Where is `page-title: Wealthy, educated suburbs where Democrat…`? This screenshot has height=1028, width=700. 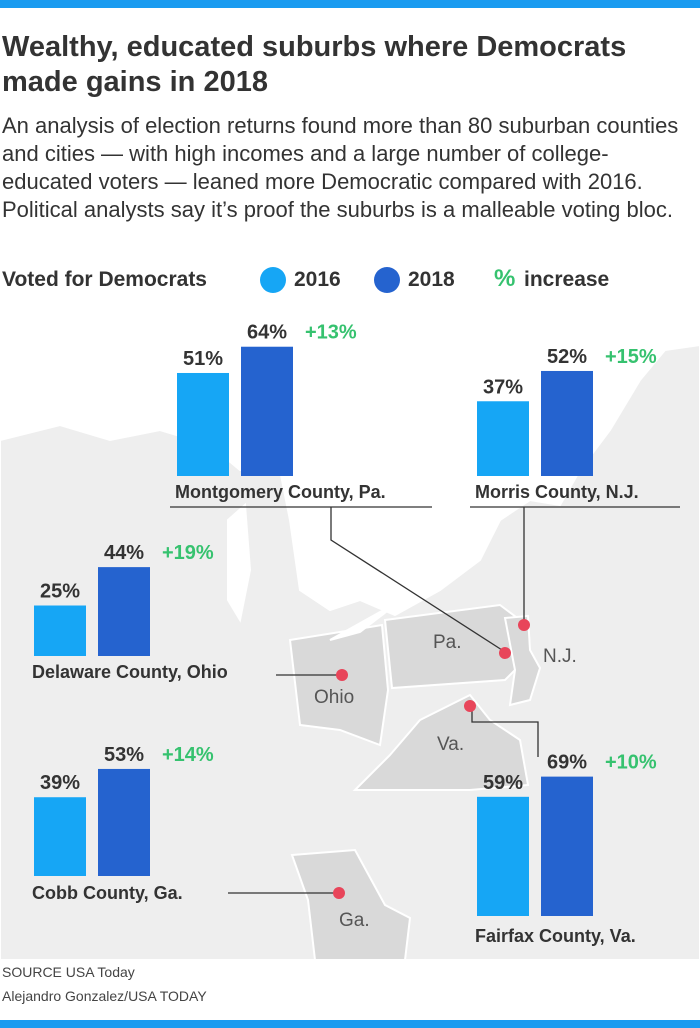
page-title: Wealthy, educated suburbs where Democrat… is located at coordinates (314, 64).